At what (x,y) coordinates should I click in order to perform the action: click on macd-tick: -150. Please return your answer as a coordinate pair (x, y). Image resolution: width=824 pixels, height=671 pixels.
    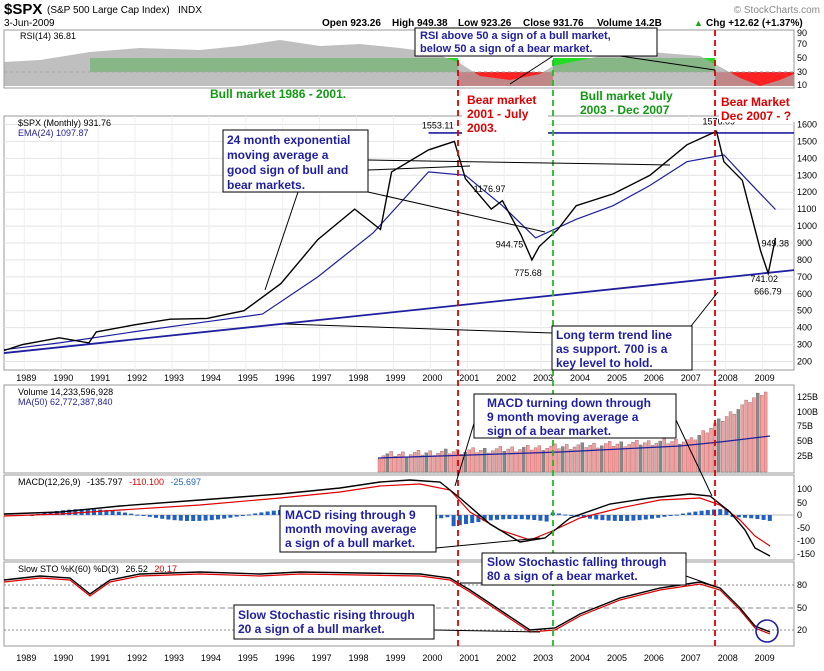
    Looking at the image, I should click on (806, 554).